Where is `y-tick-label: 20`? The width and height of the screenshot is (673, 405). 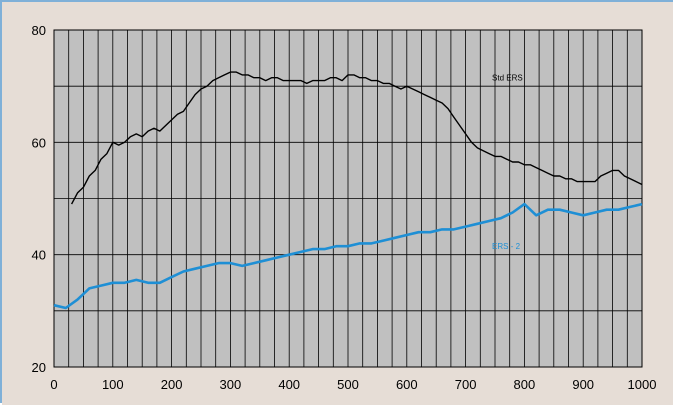
y-tick-label: 20 is located at coordinates (39, 367).